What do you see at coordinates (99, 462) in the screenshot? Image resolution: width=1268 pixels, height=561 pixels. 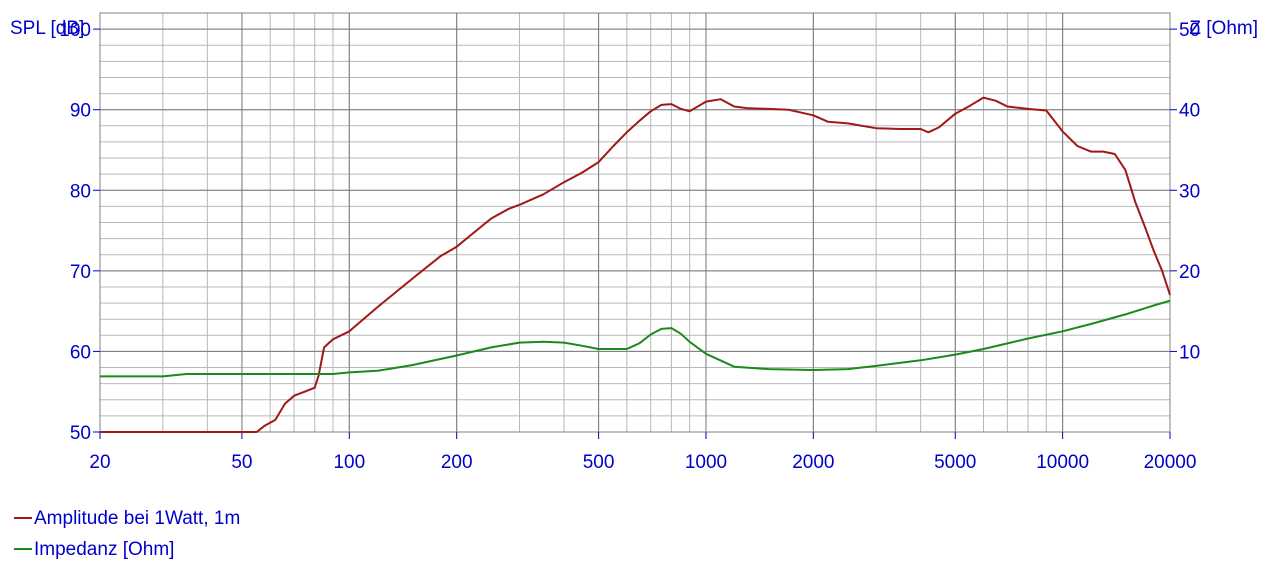 I see `x-tick-label: 20` at bounding box center [99, 462].